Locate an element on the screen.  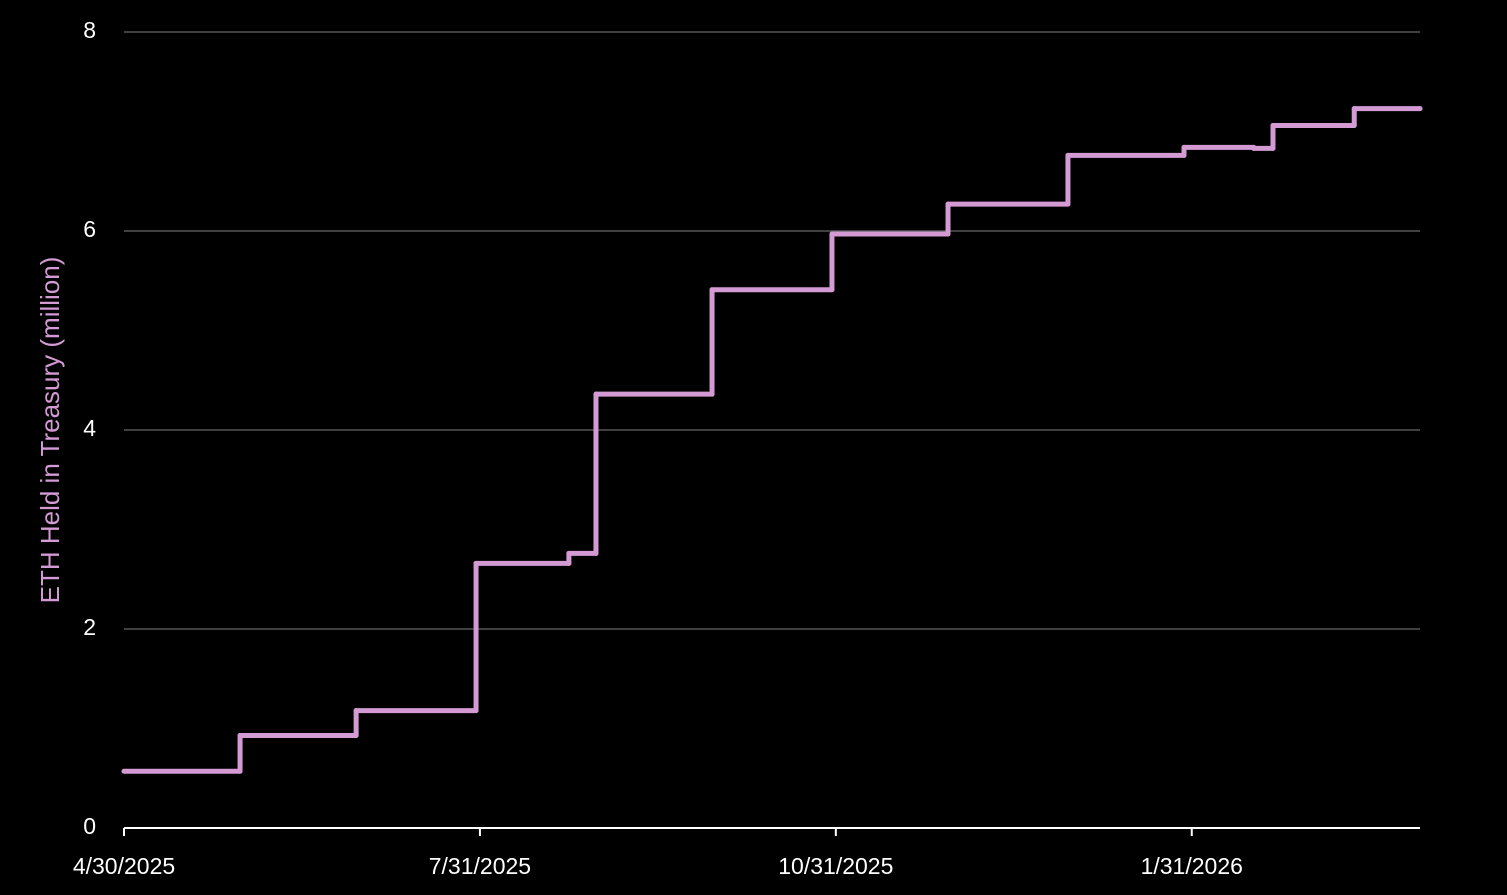
x-tick-label: 4/30/2025 is located at coordinates (124, 866).